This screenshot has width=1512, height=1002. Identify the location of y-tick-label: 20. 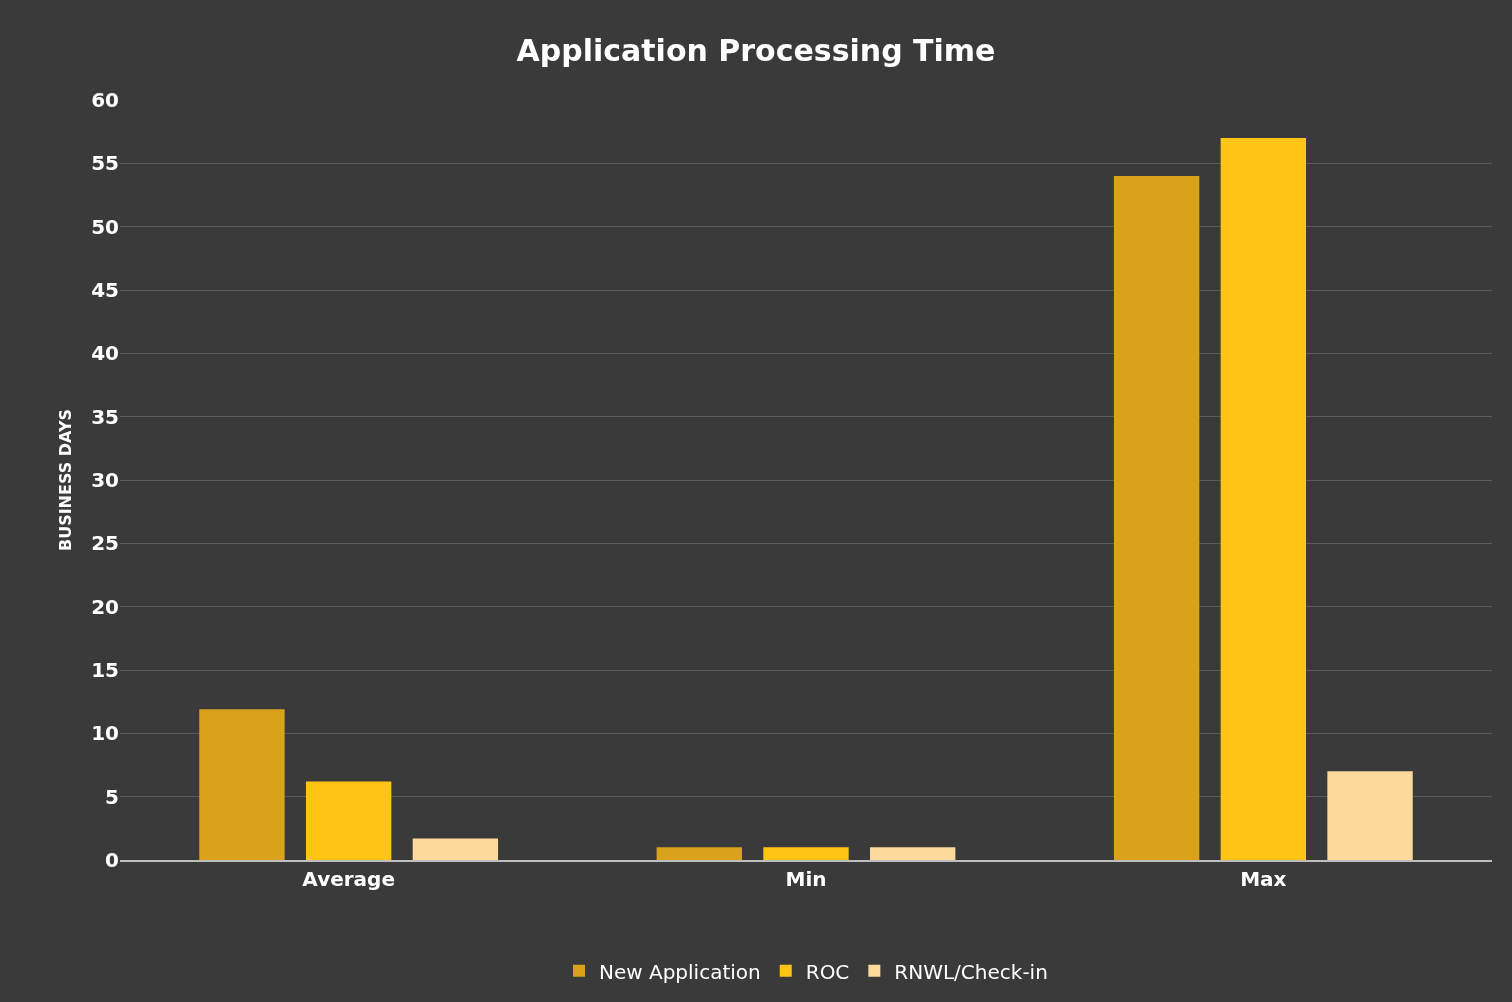
(105, 606).